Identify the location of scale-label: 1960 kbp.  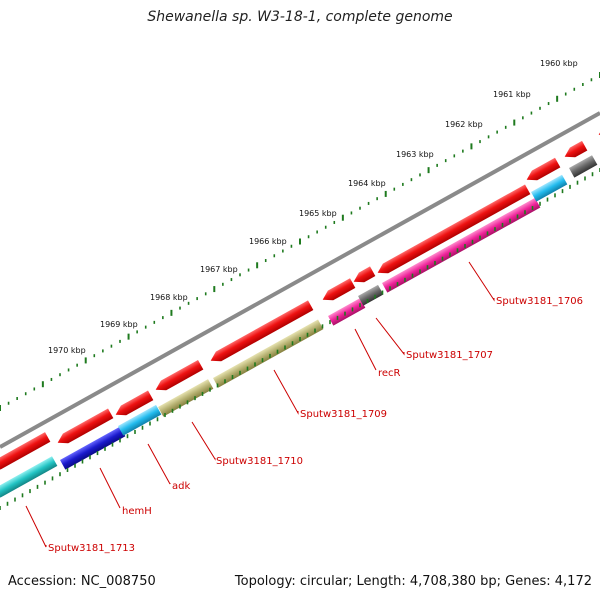
(559, 63).